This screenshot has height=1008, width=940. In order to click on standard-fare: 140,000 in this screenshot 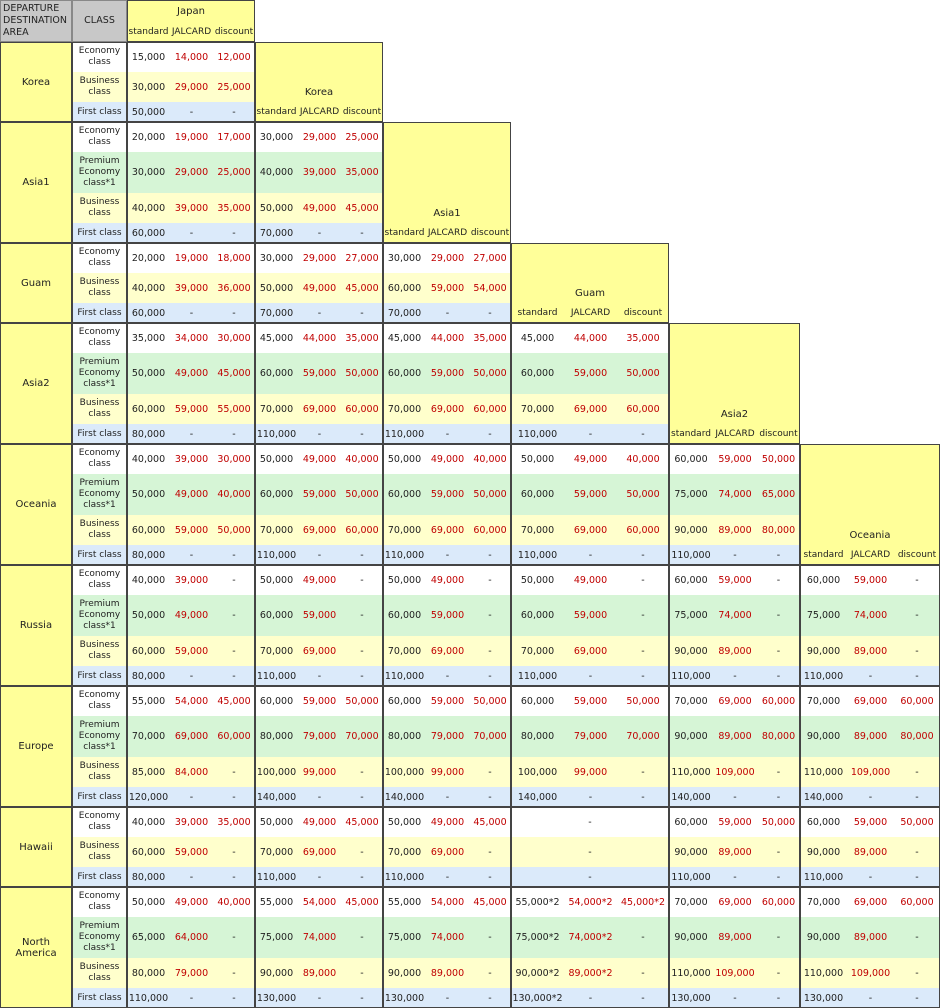, I will do `click(404, 797)`.